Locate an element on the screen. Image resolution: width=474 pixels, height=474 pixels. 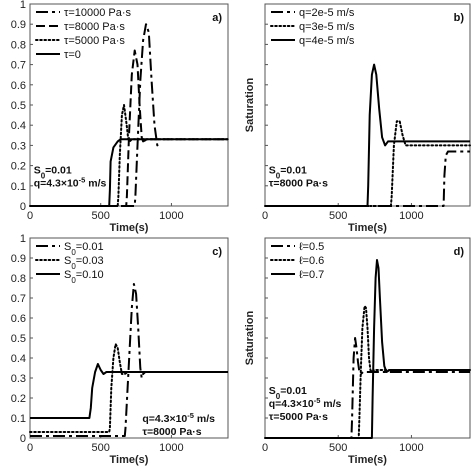
legend-label: ℓ=0.6 is located at coordinates (311, 261).